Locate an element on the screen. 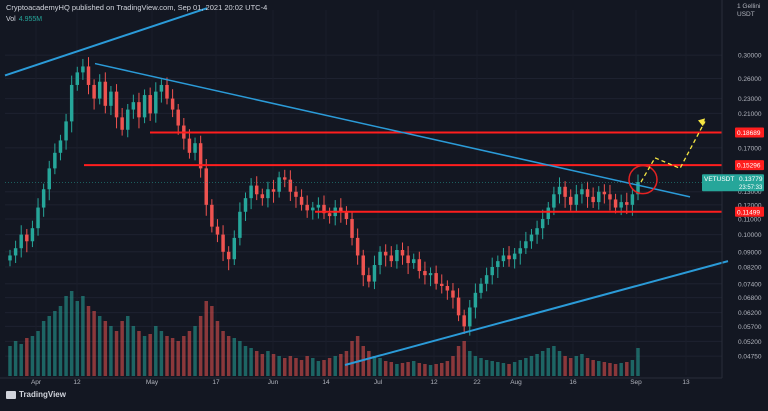  tradingview-mark-icon is located at coordinates (11, 394).